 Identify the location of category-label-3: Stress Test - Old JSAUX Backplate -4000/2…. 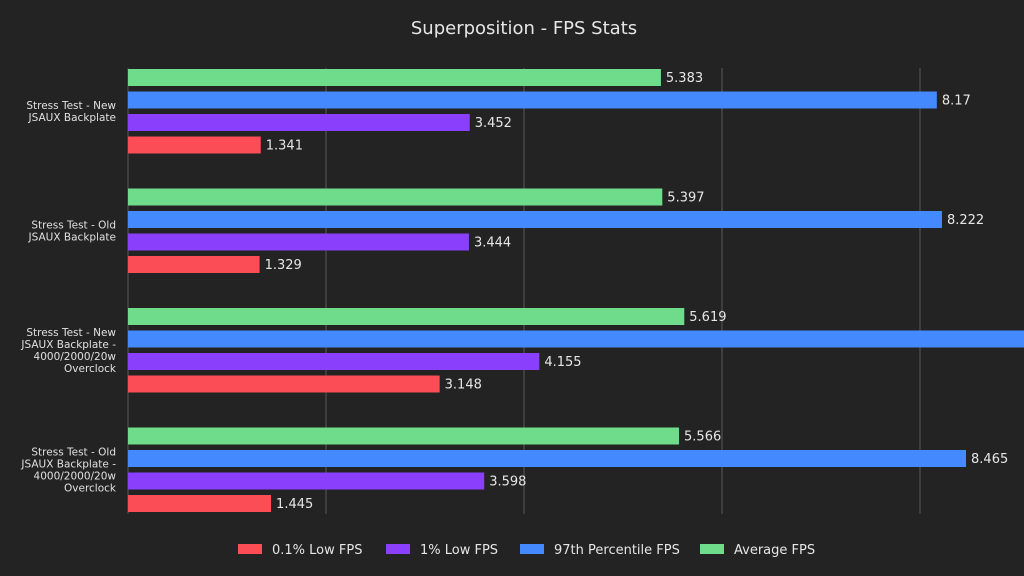
(68, 470).